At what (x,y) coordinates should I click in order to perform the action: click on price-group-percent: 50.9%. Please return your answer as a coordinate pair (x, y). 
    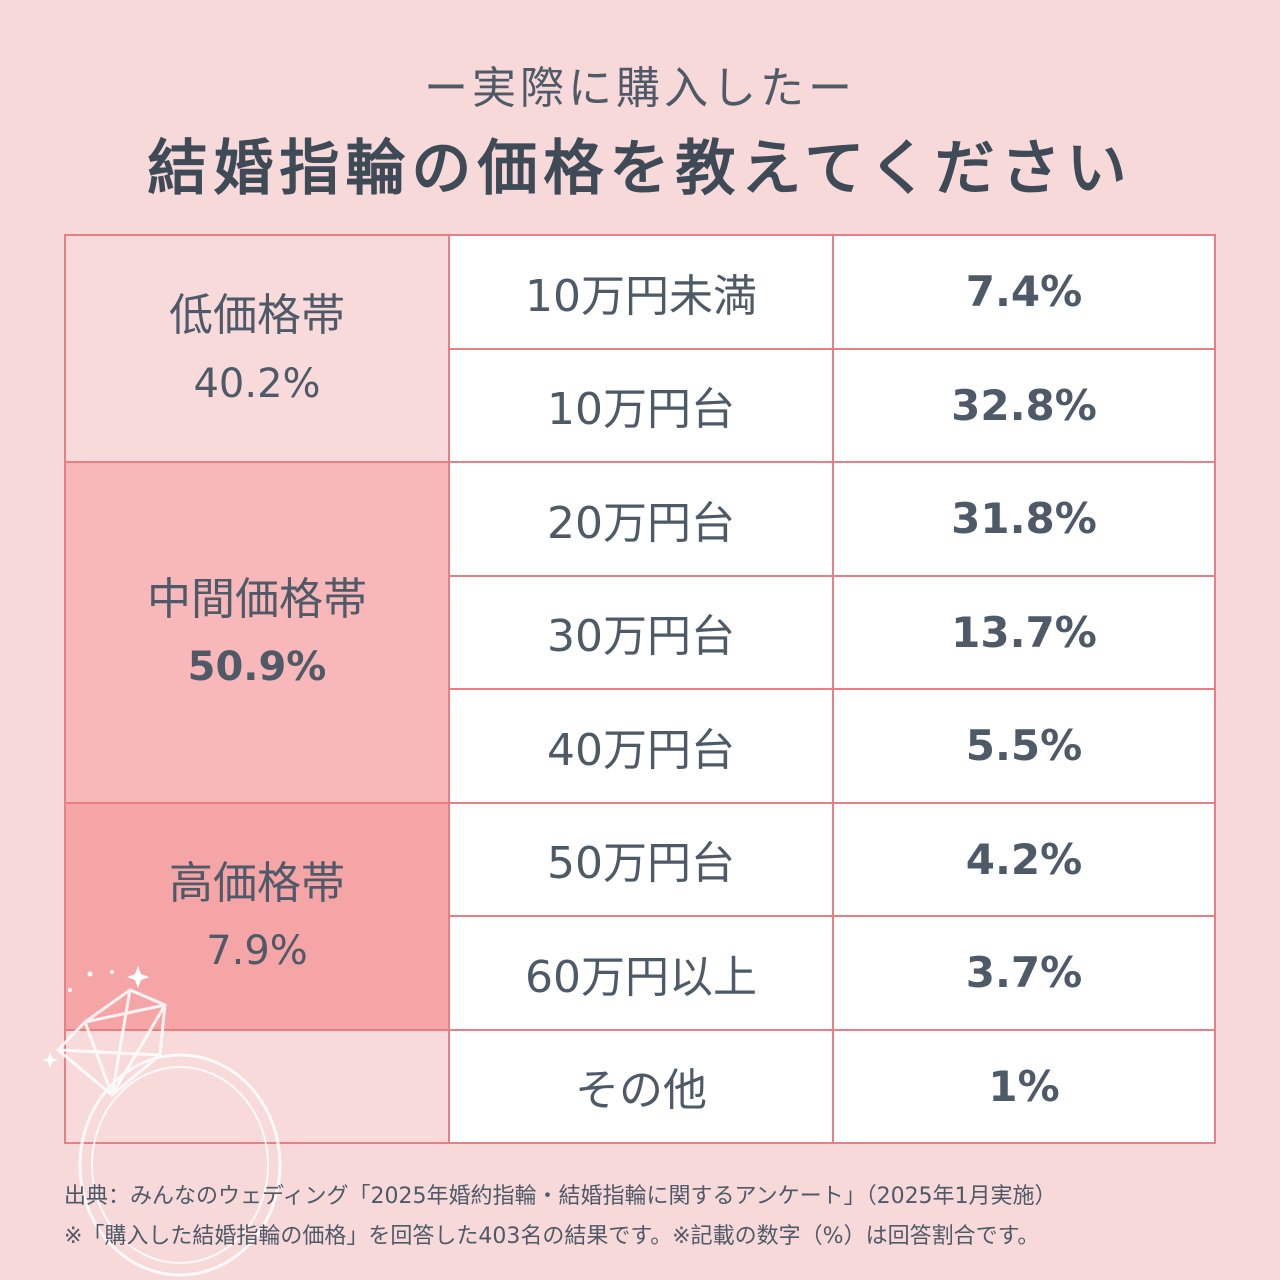
    Looking at the image, I should click on (257, 667).